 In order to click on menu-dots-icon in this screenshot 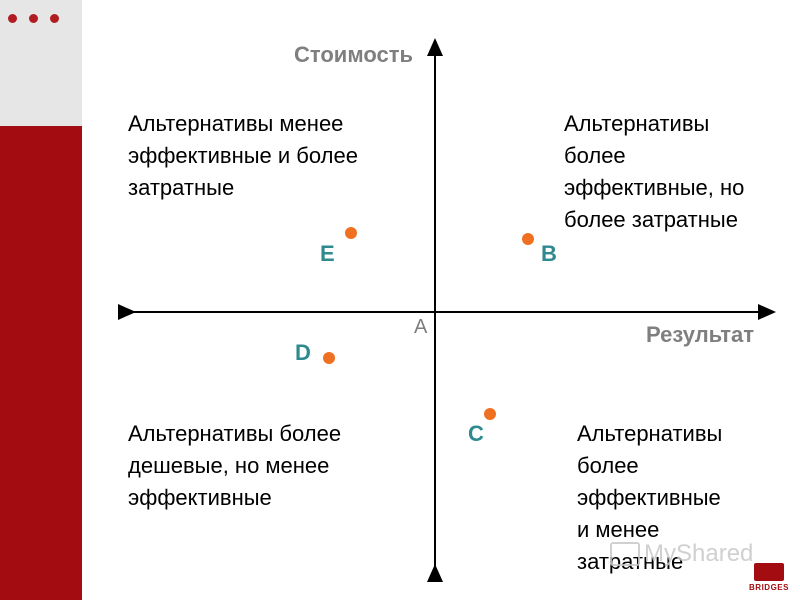, I will do `click(33, 18)`.